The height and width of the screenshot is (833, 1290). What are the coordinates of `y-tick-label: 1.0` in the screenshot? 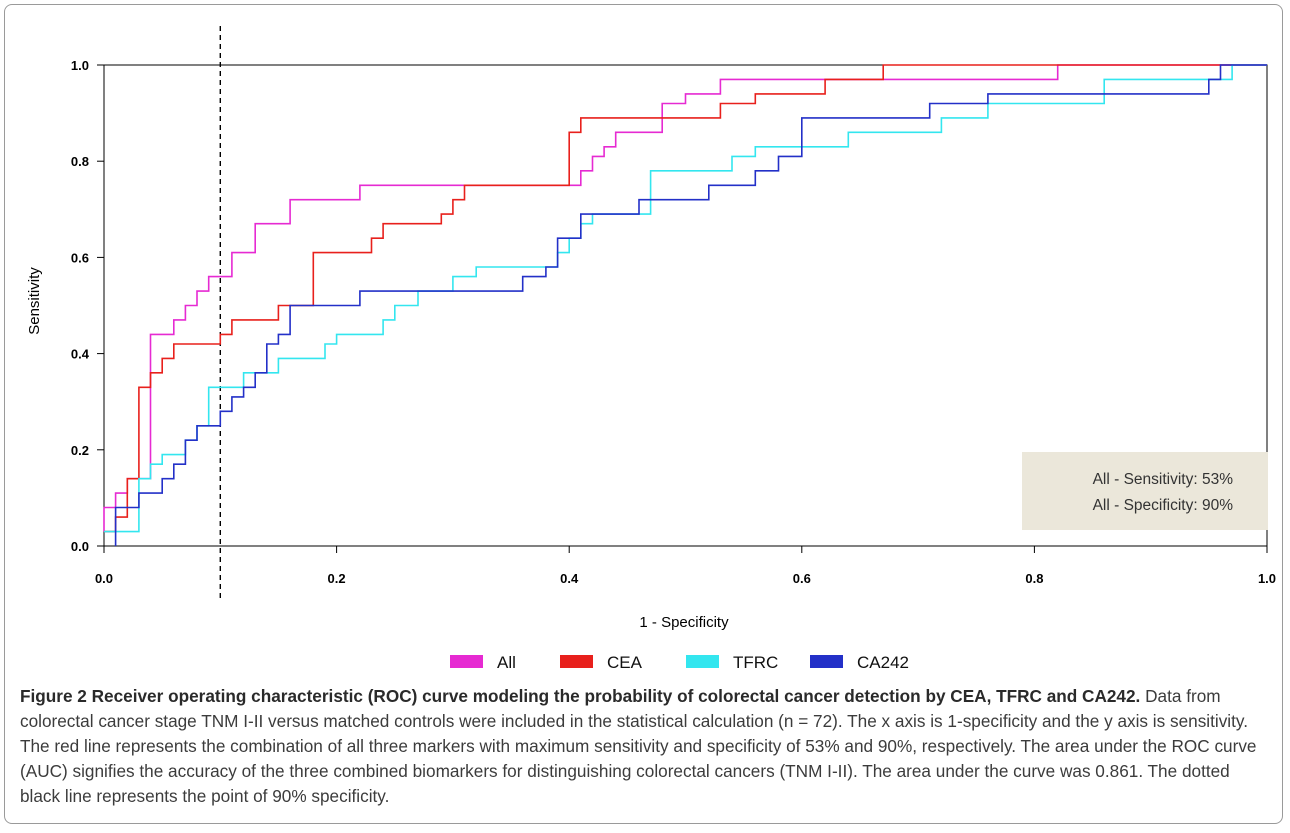 It's located at (80, 65).